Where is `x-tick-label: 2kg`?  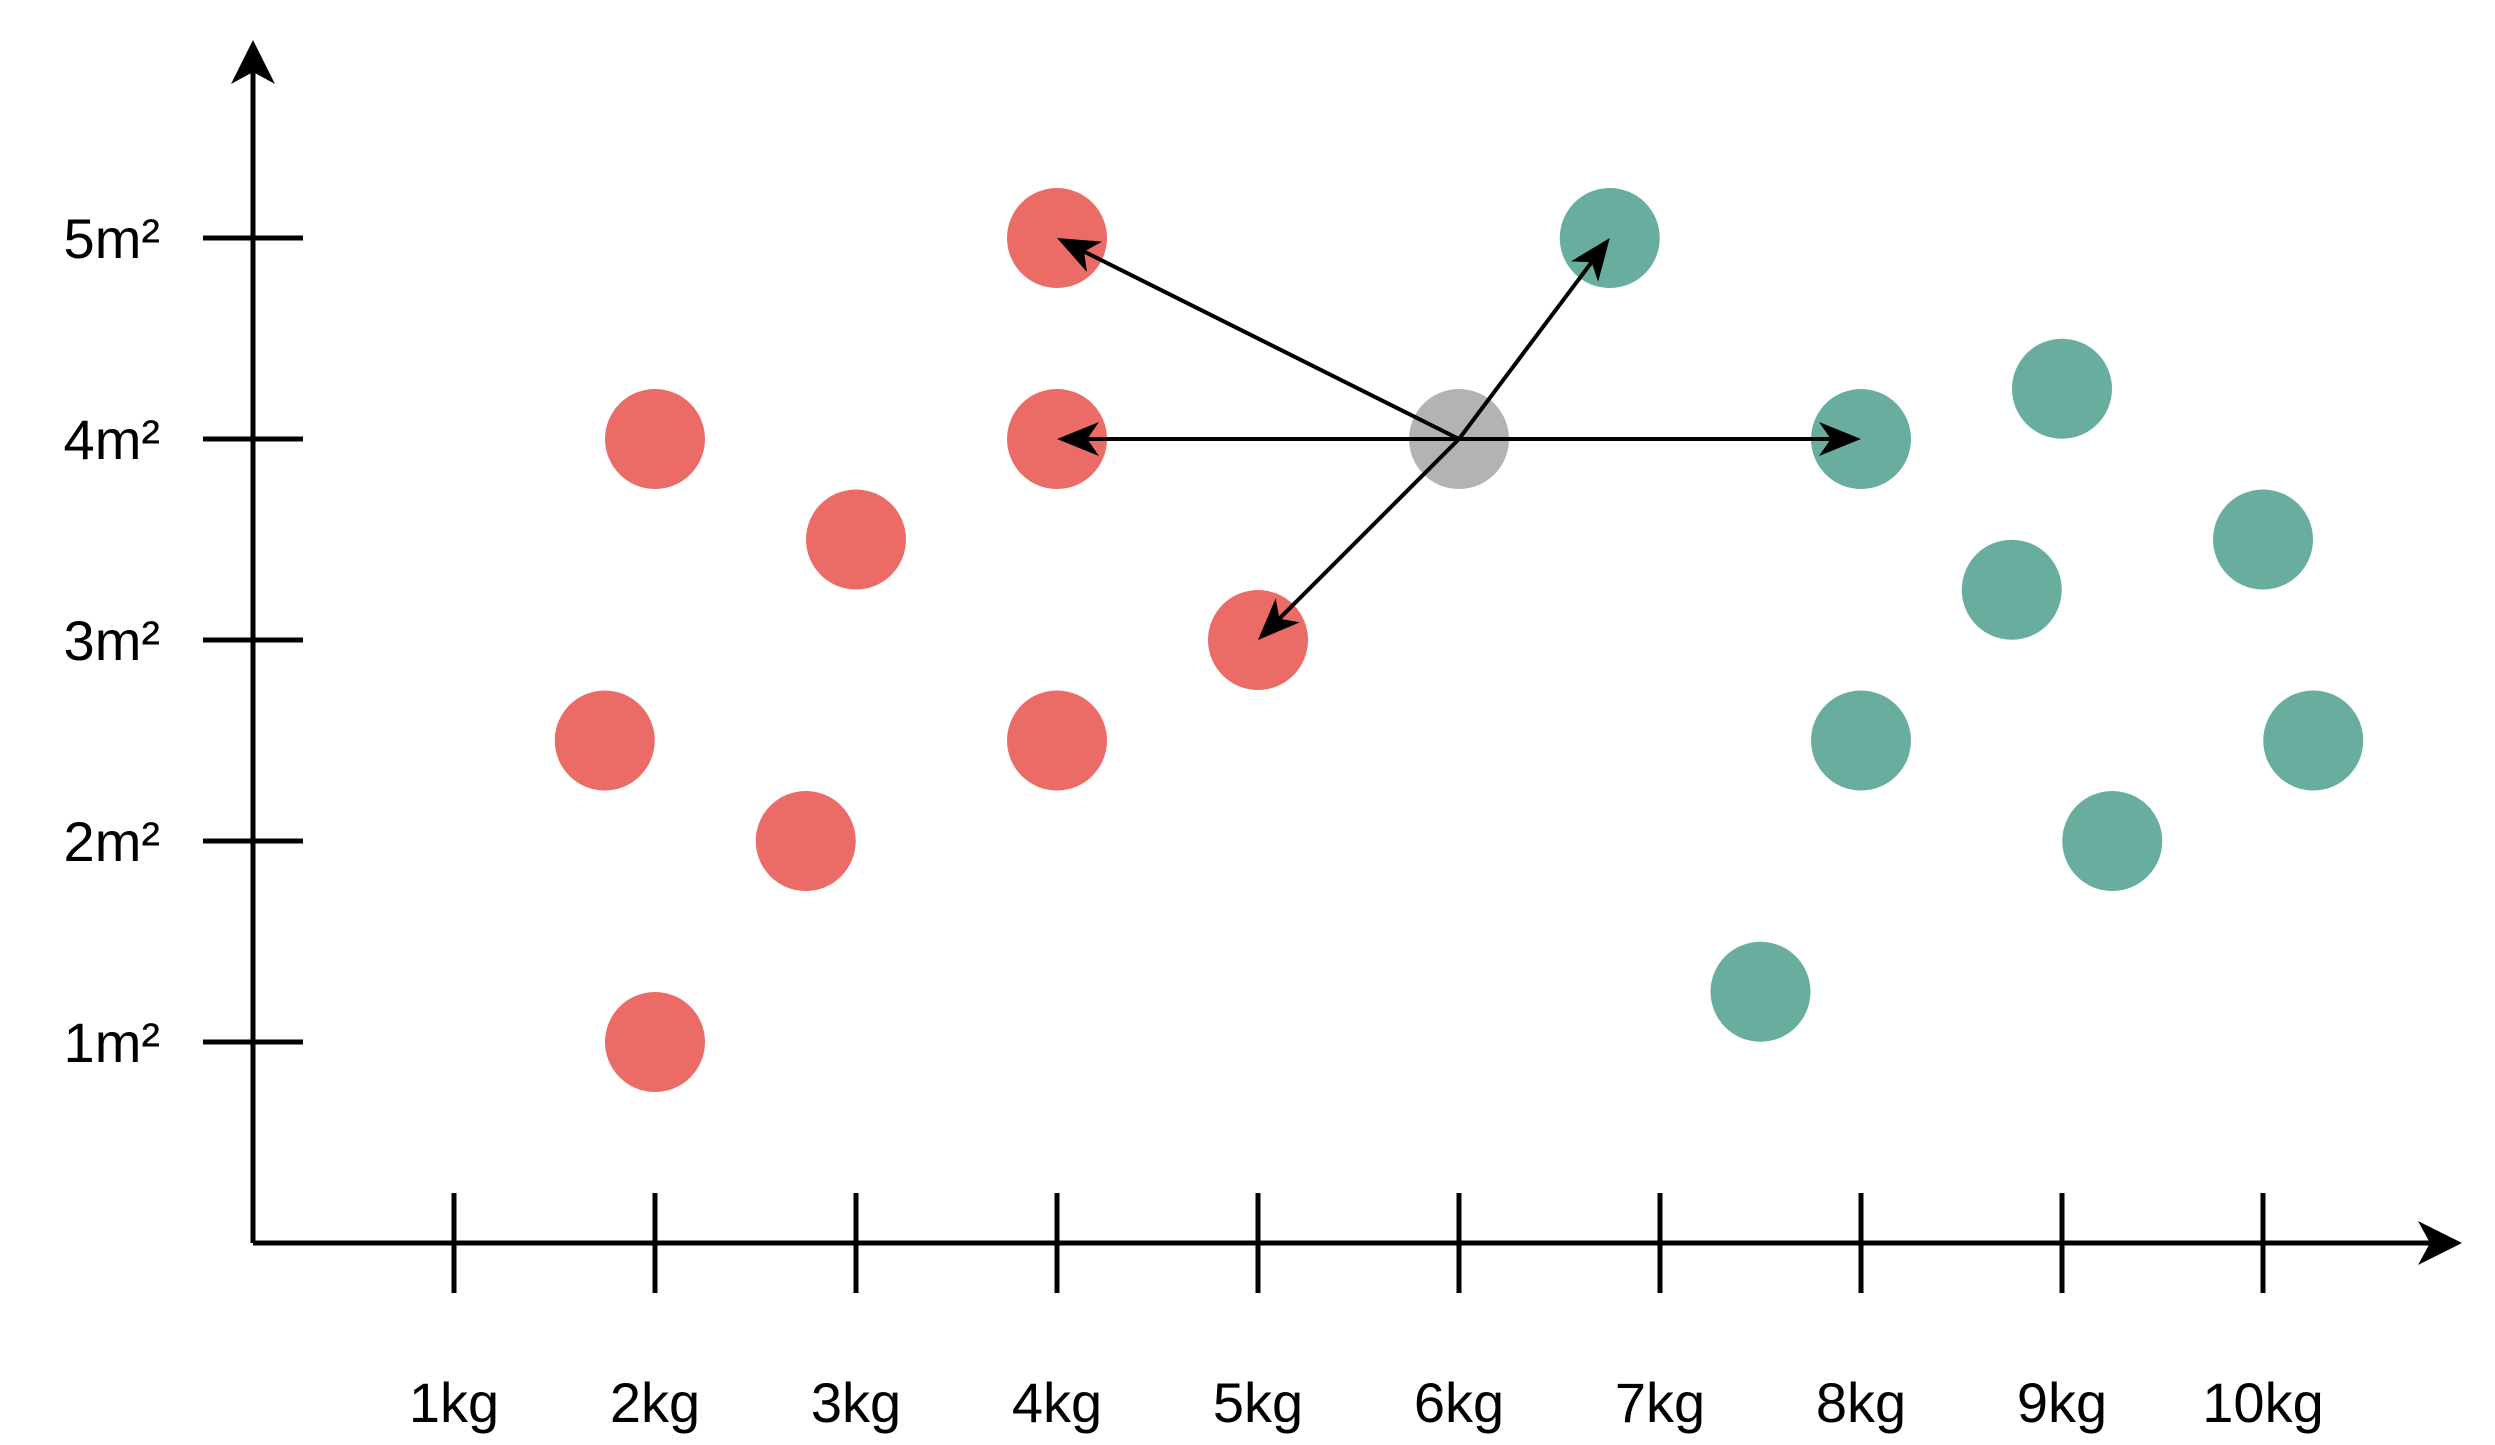 x-tick-label: 2kg is located at coordinates (655, 1402).